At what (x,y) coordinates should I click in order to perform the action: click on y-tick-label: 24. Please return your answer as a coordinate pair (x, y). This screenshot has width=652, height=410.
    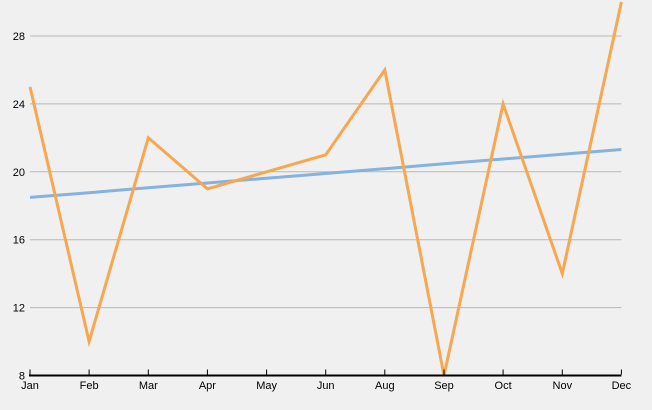
    Looking at the image, I should click on (19, 105).